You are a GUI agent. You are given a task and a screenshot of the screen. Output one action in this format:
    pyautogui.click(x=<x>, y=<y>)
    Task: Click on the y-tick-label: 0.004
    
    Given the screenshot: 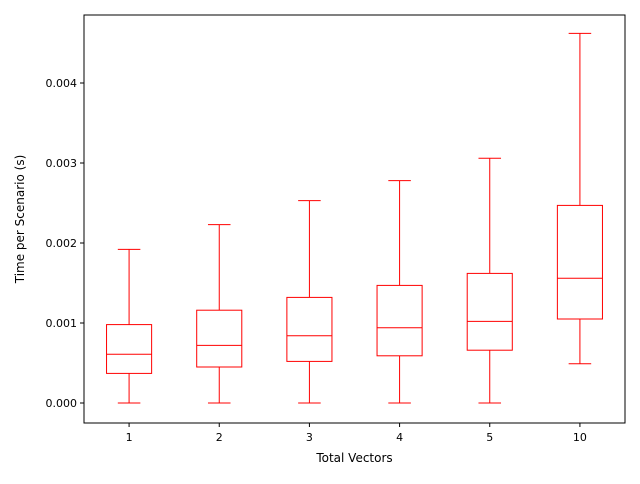 What is the action you would take?
    pyautogui.click(x=62, y=83)
    